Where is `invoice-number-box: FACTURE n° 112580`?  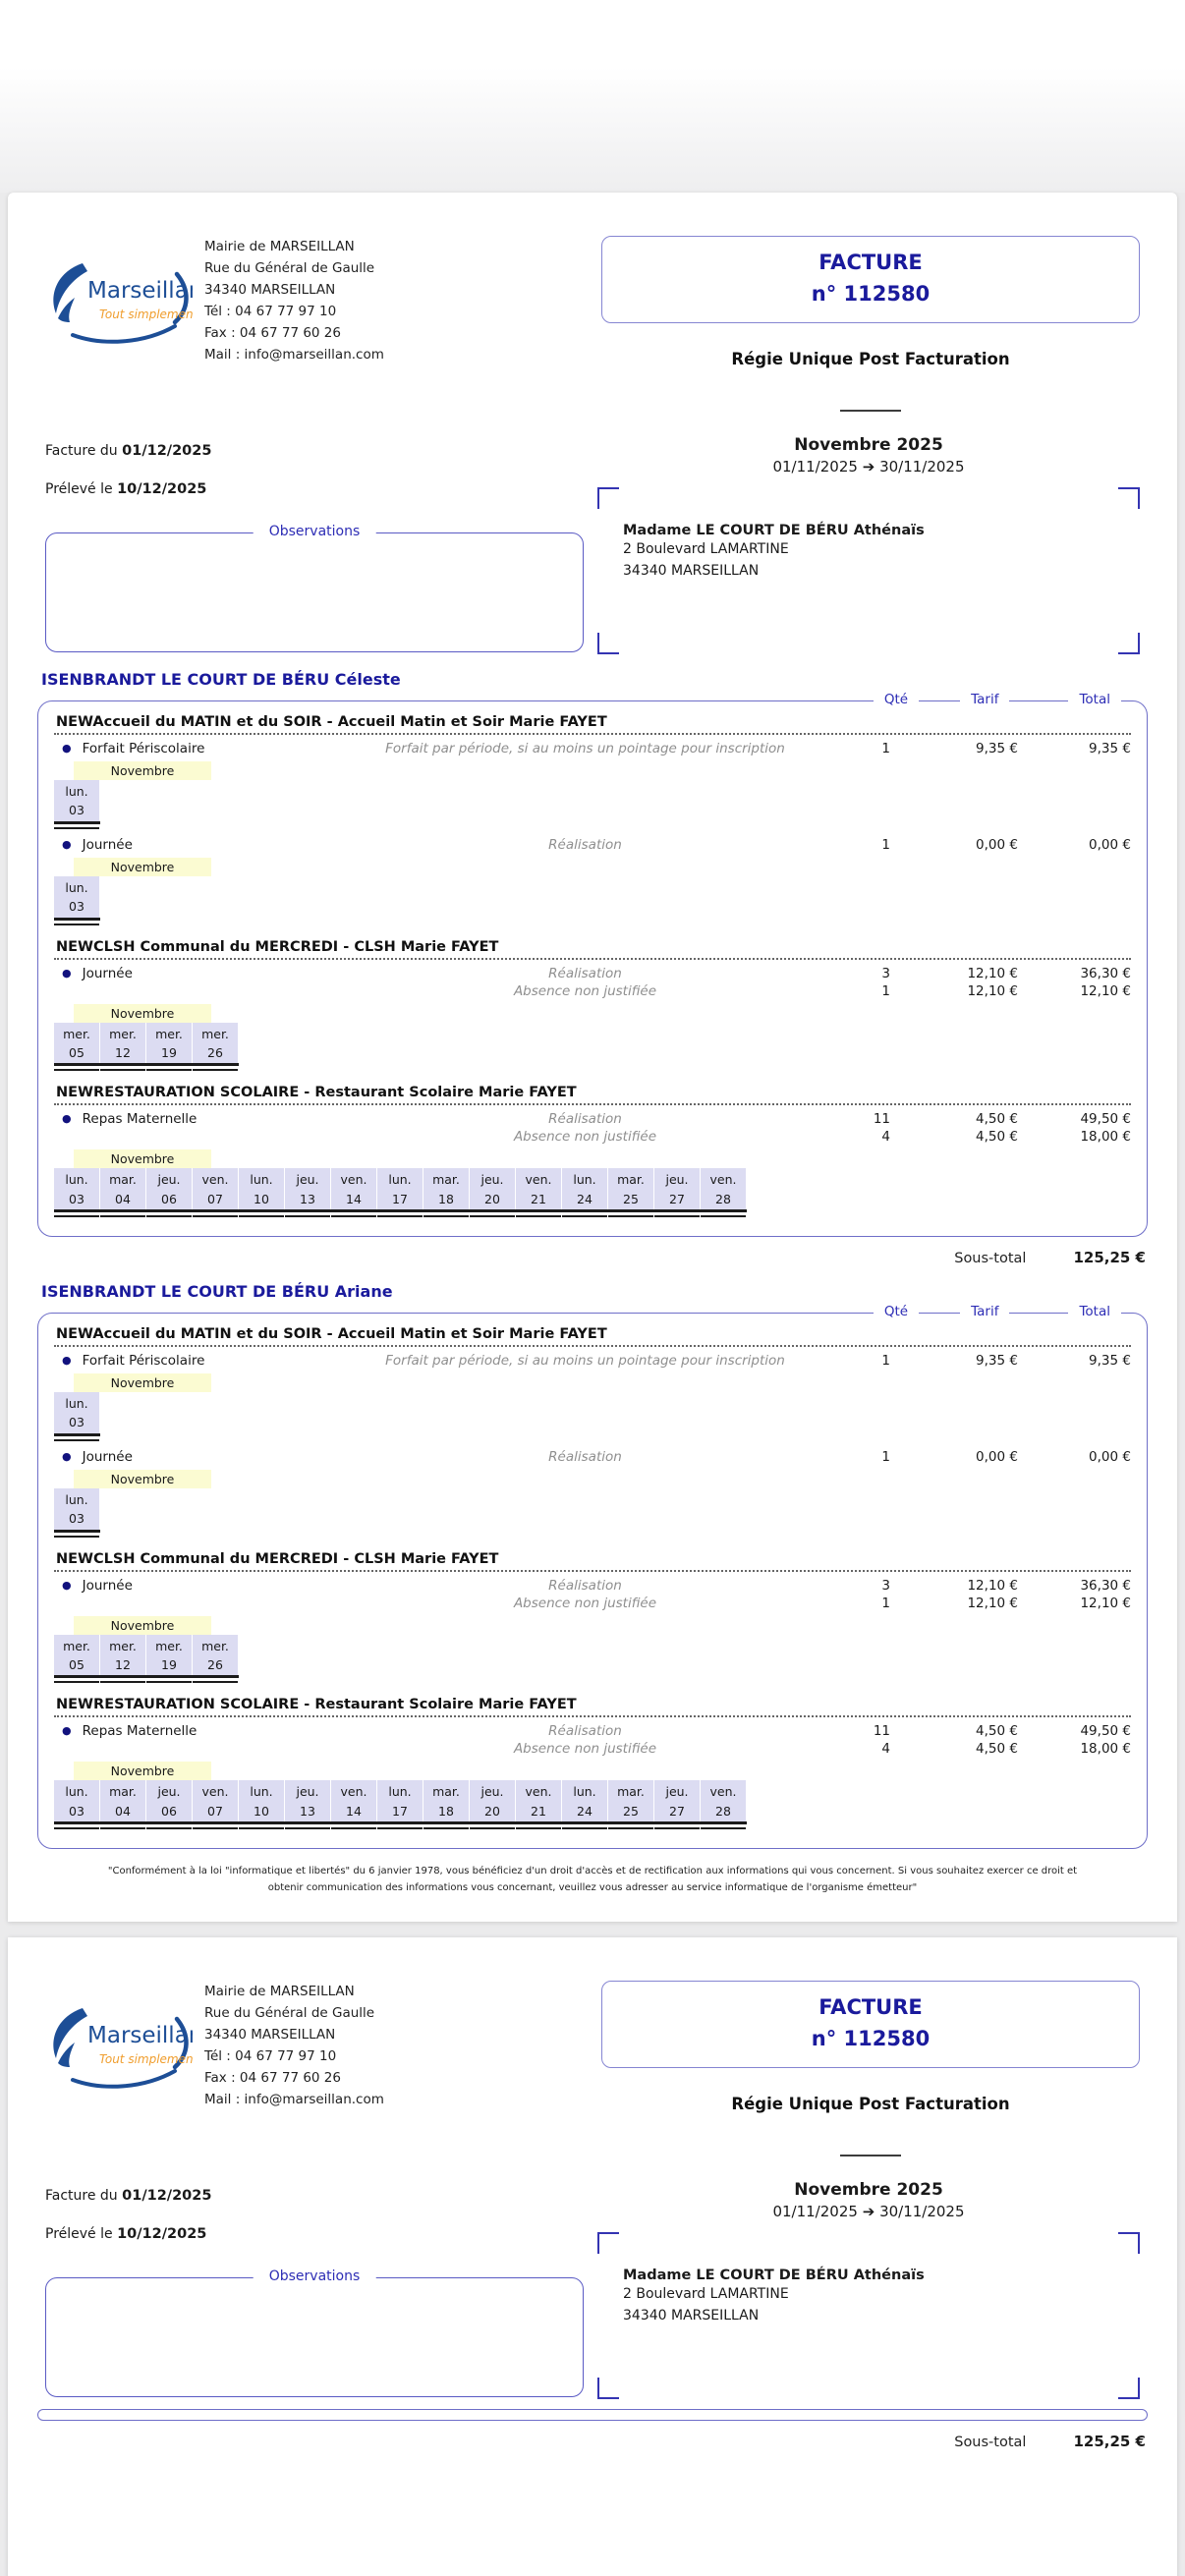
invoice-number-box: FACTURE n° 112580 is located at coordinates (871, 279).